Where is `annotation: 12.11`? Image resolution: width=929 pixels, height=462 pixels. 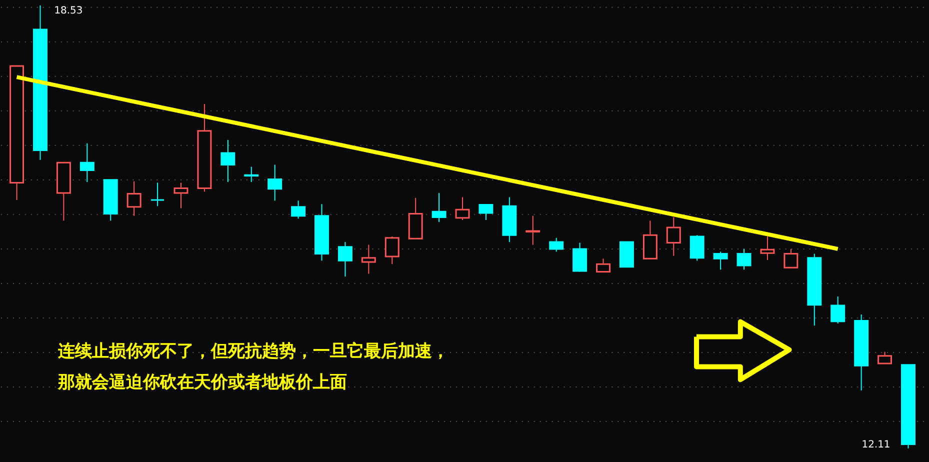
annotation: 12.11 is located at coordinates (876, 444).